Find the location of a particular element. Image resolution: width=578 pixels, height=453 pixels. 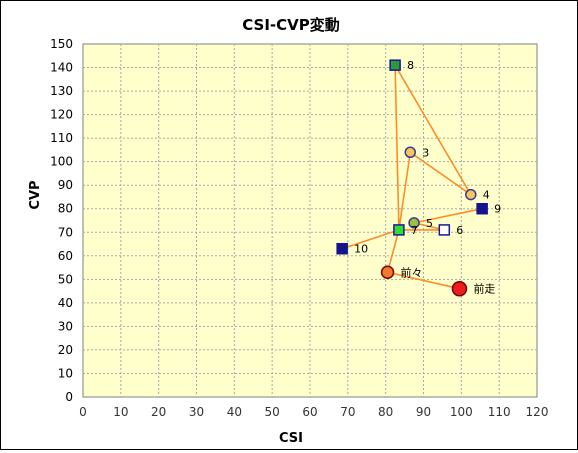

point-label: 10 is located at coordinates (361, 249).